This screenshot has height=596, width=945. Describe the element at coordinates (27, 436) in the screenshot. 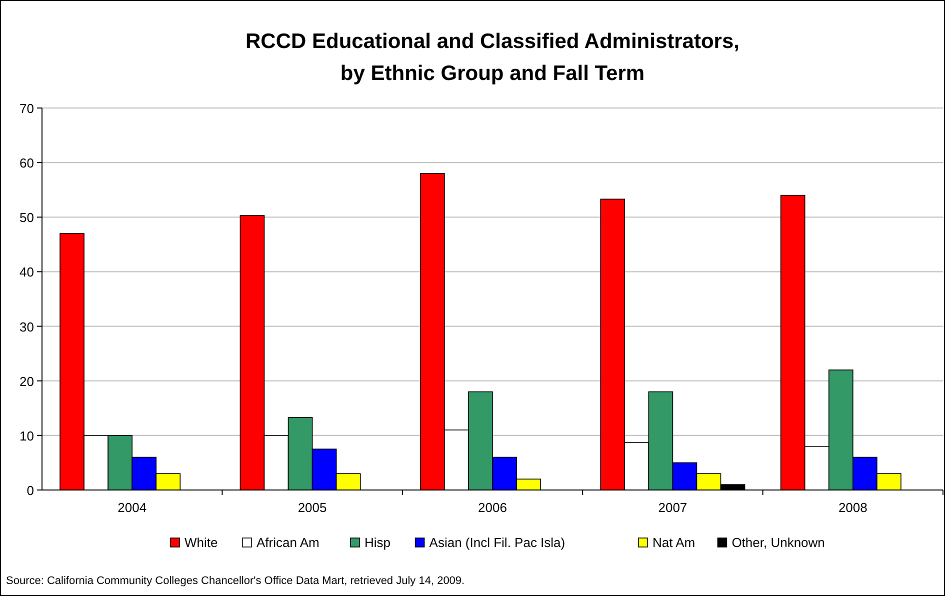

I see `y-tick-label: 10` at that location.